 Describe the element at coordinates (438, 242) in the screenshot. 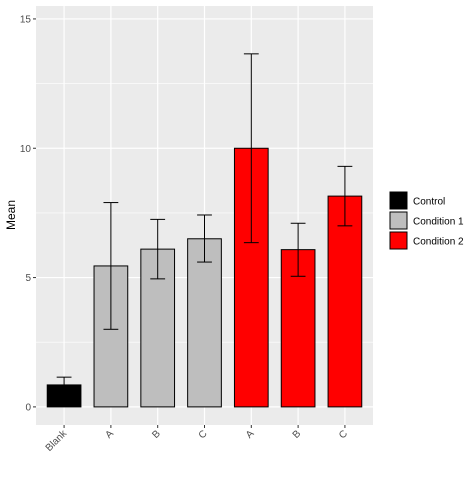

I see `legend-label: Condition 2` at that location.